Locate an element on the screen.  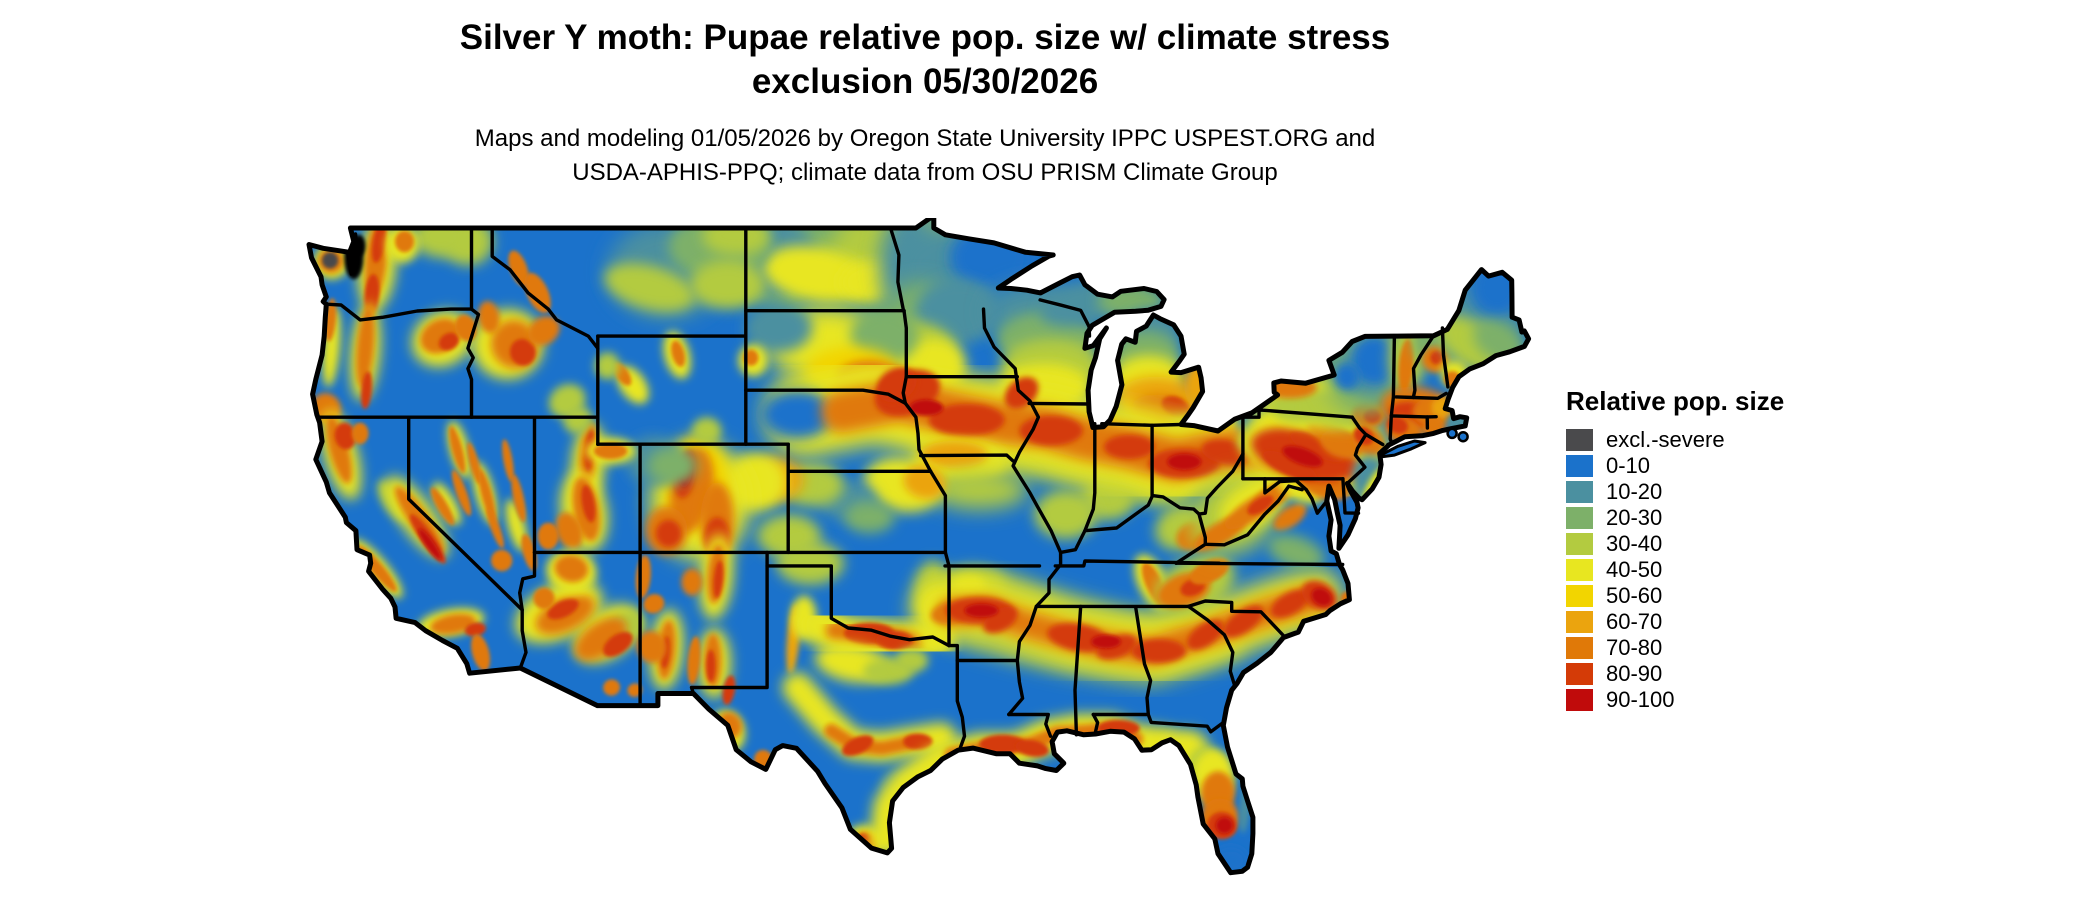
legend-item: 30-40 is located at coordinates (1716, 544).